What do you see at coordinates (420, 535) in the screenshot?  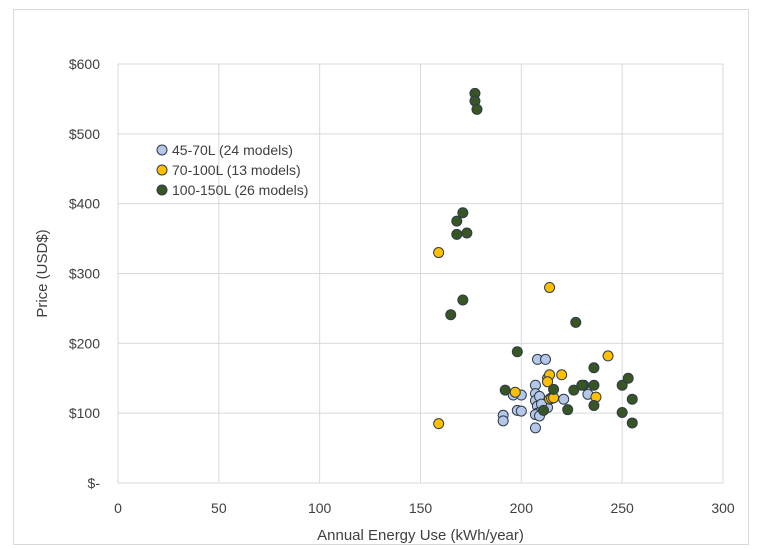 I see `x-axis-title: Annual Energy Use (kWh/year)` at bounding box center [420, 535].